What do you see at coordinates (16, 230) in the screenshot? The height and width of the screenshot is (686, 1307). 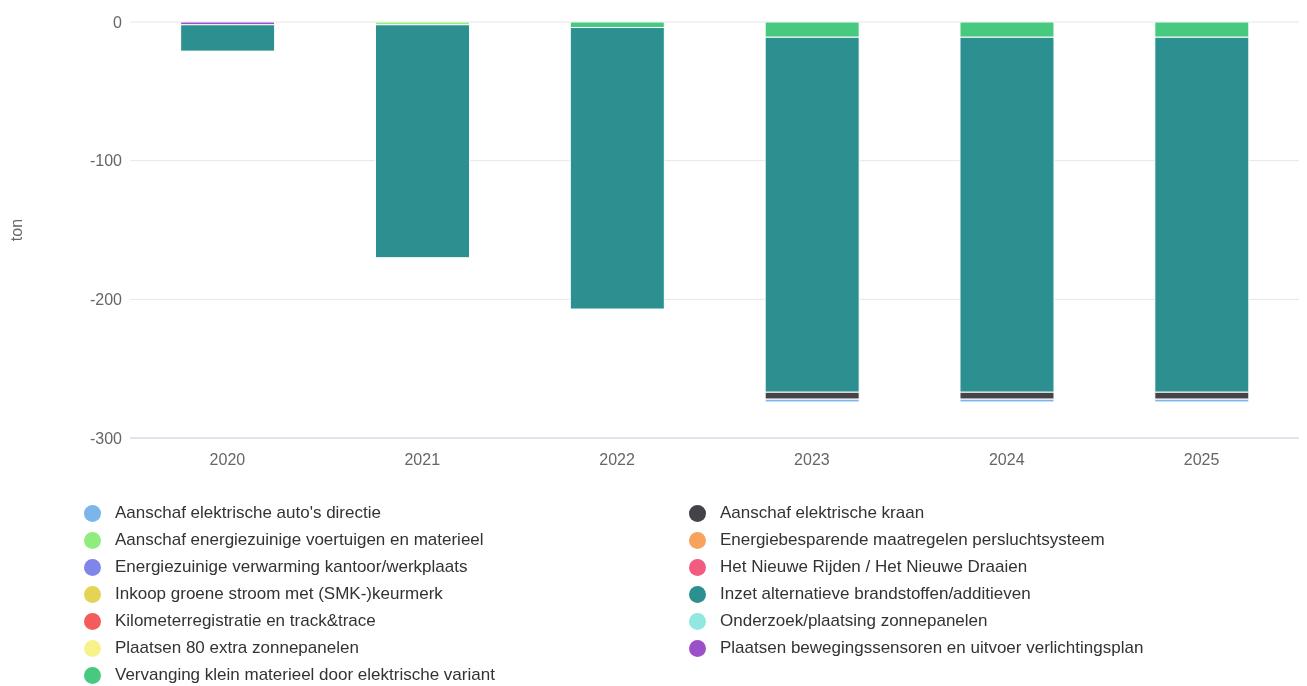 I see `y-axis-title: ton` at bounding box center [16, 230].